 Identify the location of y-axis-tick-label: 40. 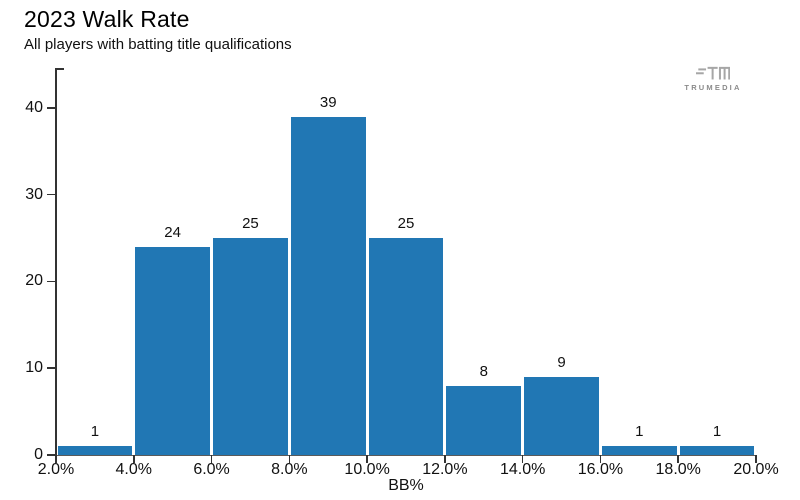
(34, 107).